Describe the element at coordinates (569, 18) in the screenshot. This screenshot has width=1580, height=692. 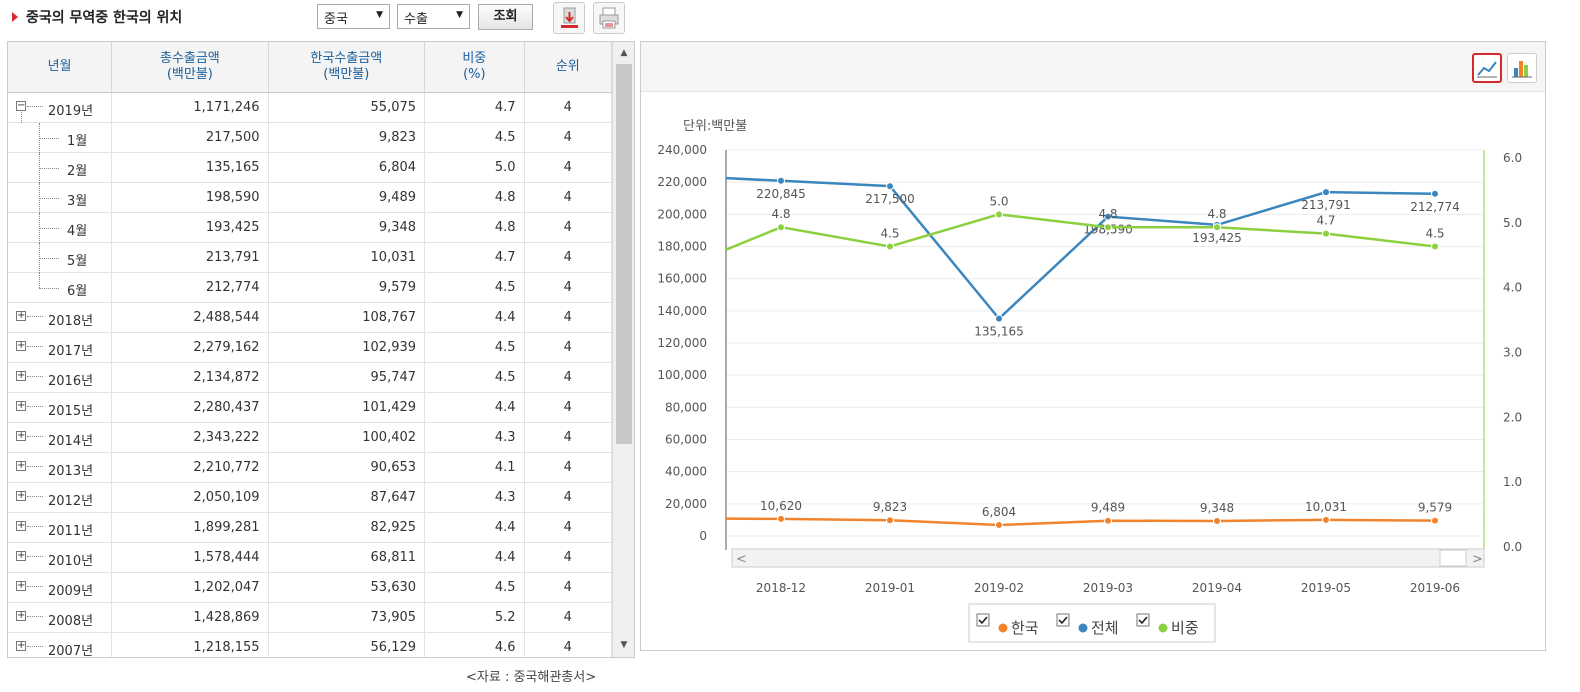
I see `excel-download-button` at that location.